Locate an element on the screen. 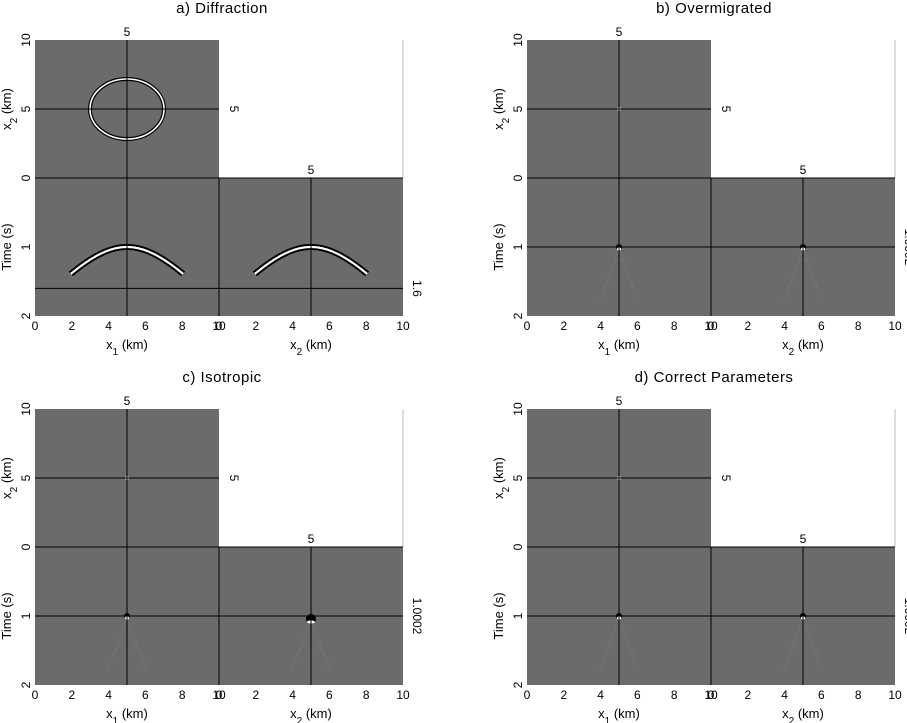  cursor-x2-label: 5 is located at coordinates (726, 109).